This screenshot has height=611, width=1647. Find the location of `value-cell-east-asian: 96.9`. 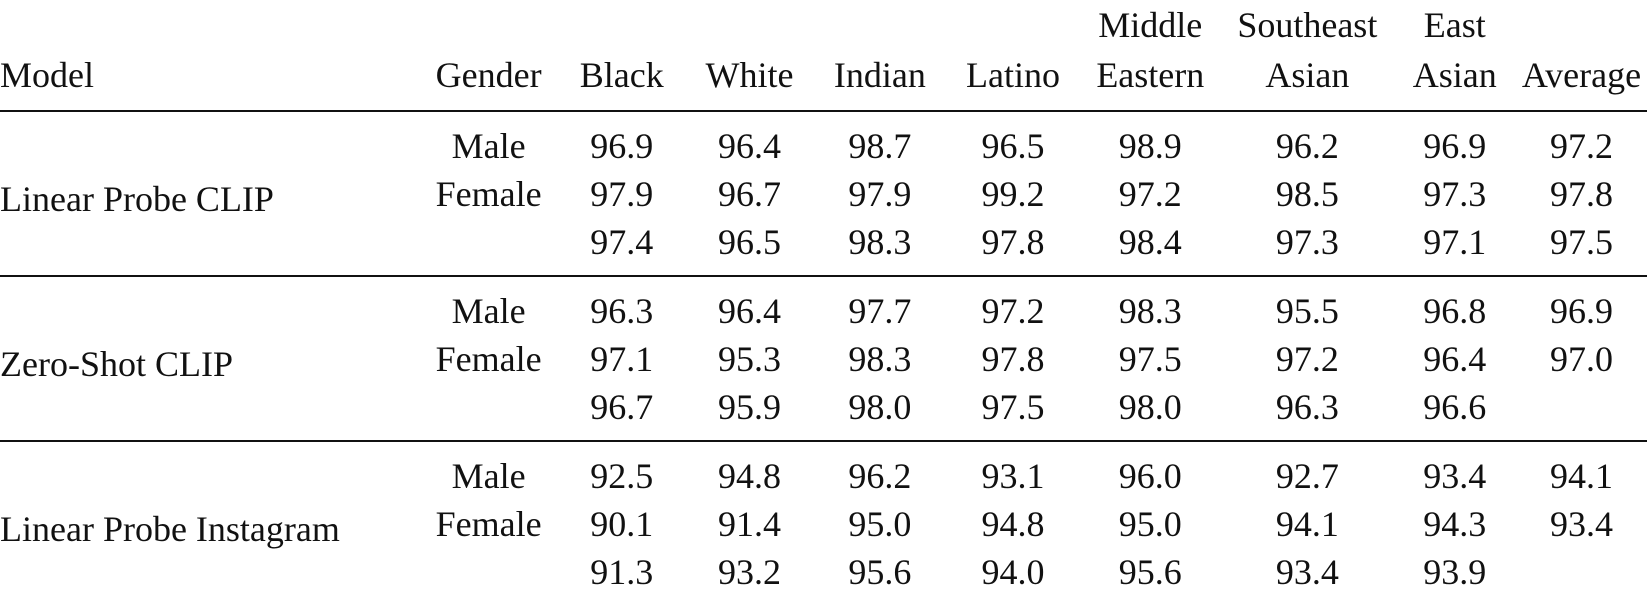

value-cell-east-asian: 96.9 is located at coordinates (1455, 146).